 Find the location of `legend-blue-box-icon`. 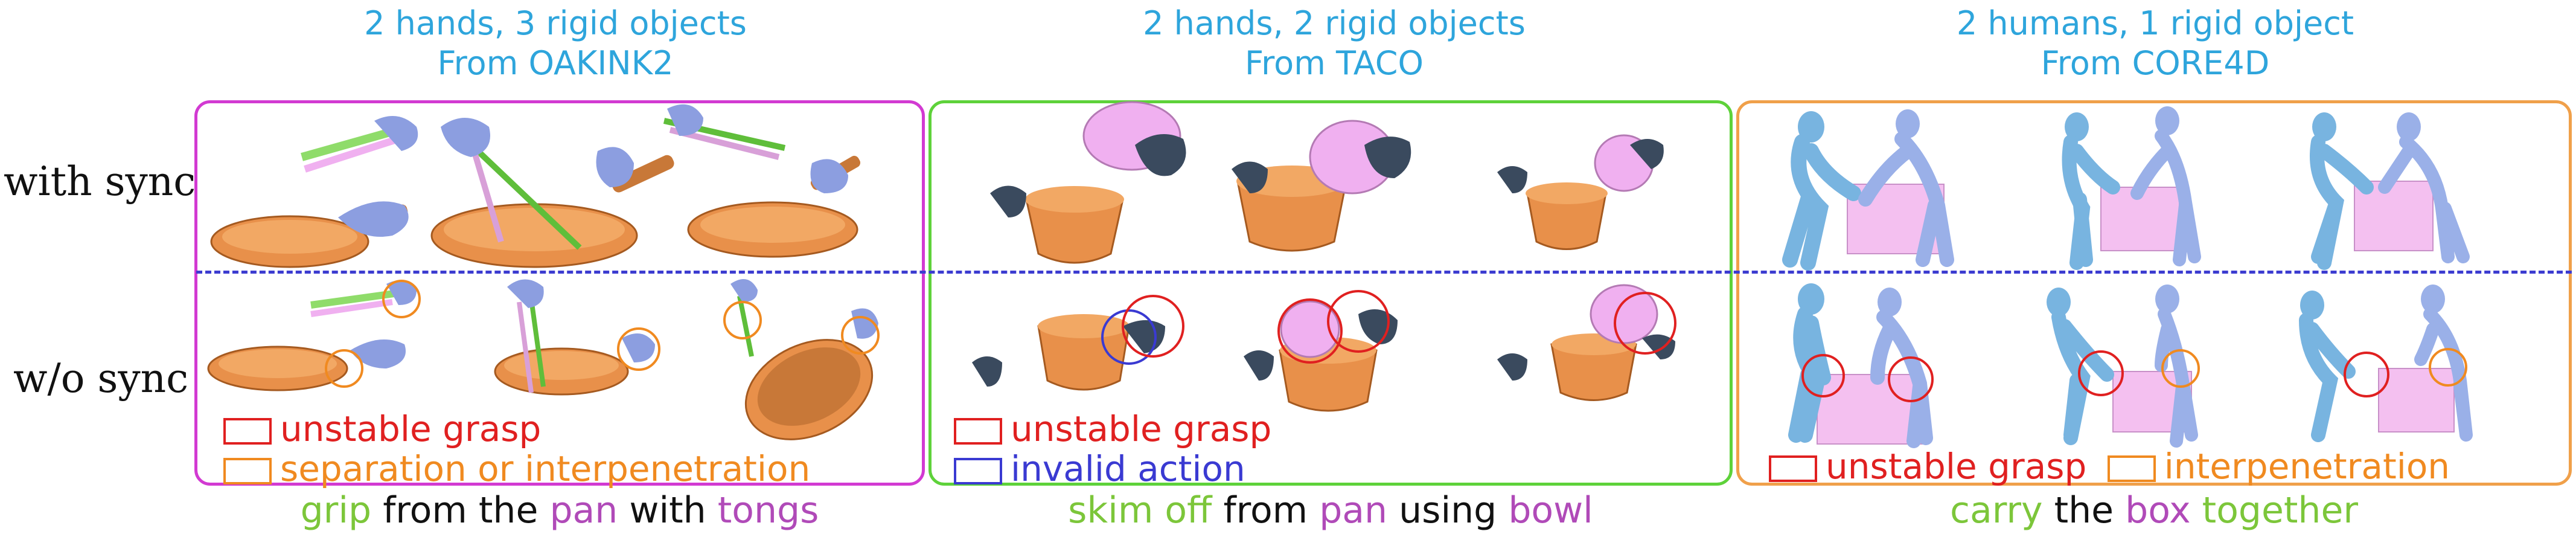

legend-blue-box-icon is located at coordinates (978, 470).